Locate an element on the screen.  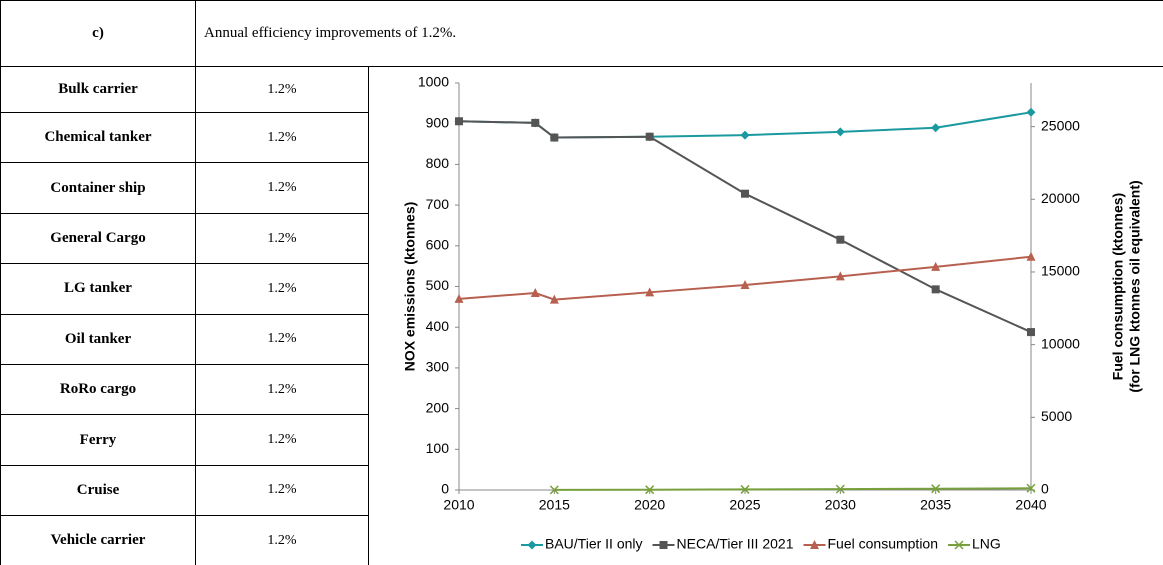
x-tick-label: 2020 is located at coordinates (649, 505).